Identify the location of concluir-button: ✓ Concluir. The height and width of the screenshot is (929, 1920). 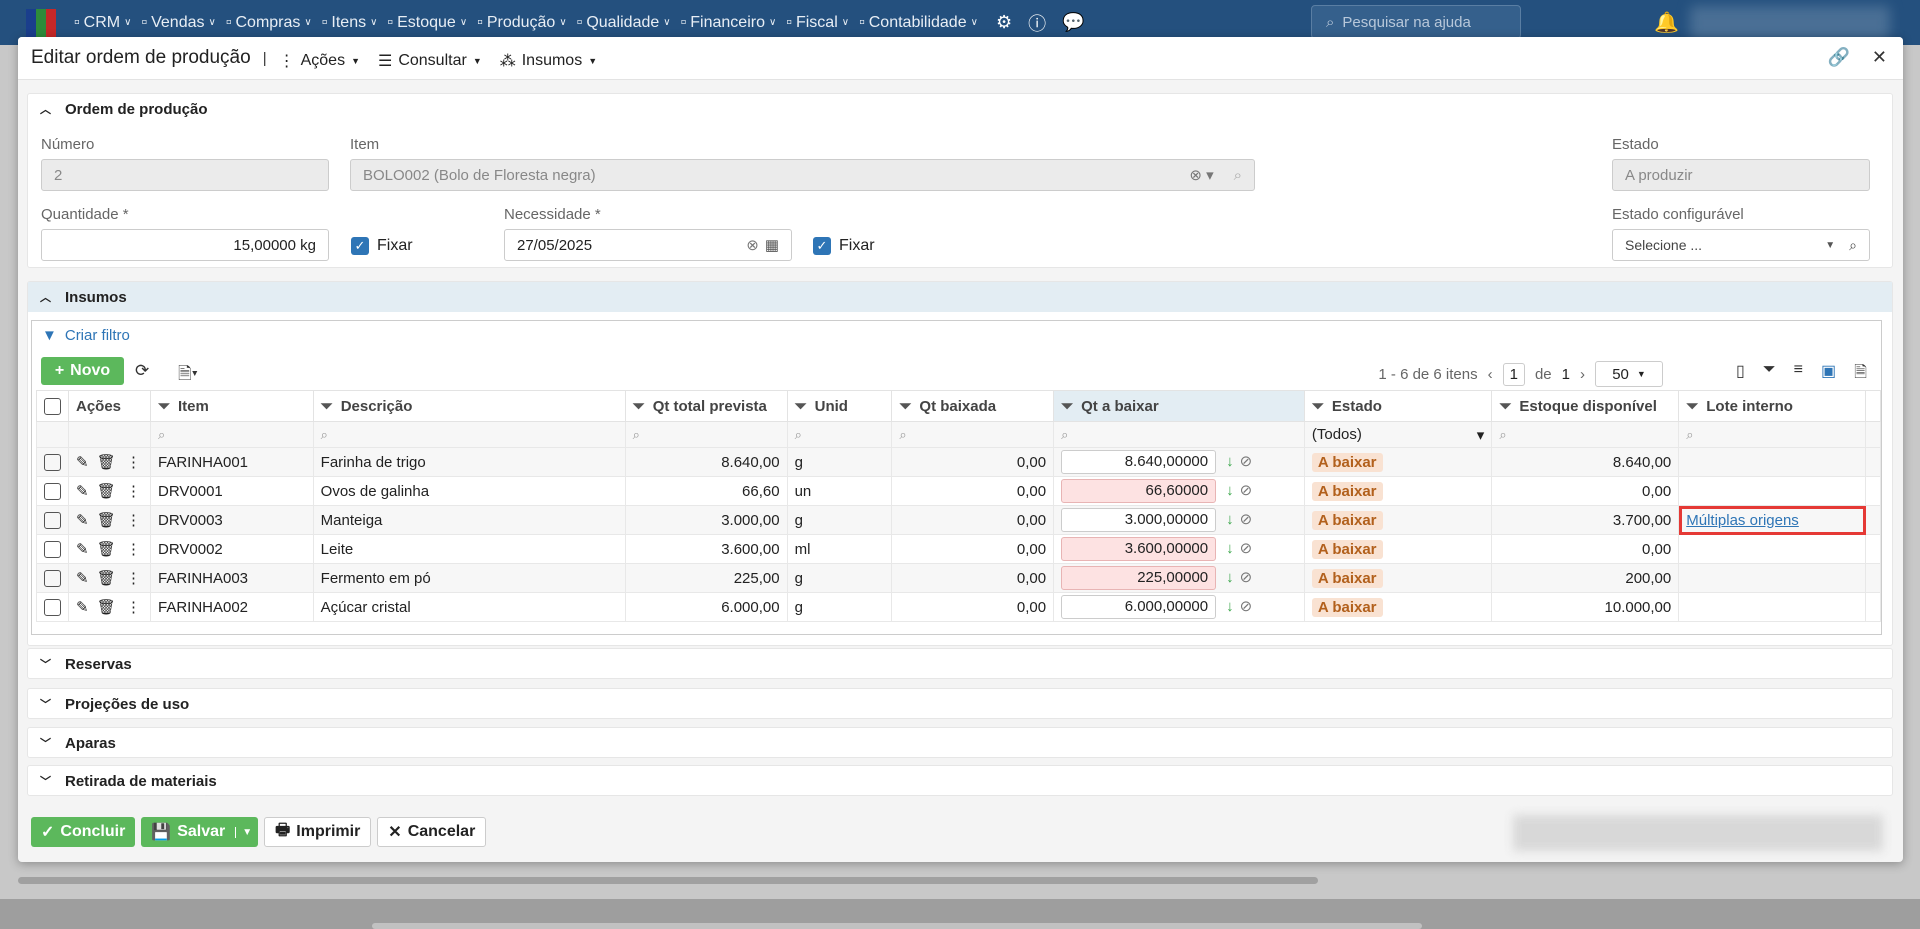
(83, 832).